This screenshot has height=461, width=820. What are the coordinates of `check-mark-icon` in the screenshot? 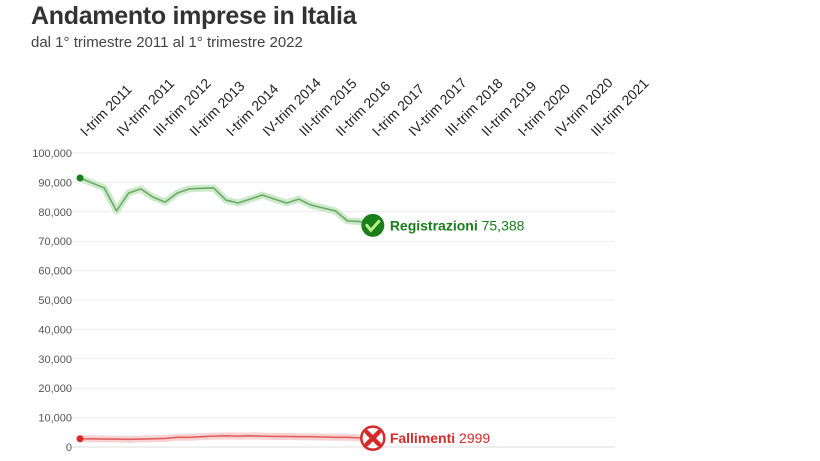 It's located at (373, 226).